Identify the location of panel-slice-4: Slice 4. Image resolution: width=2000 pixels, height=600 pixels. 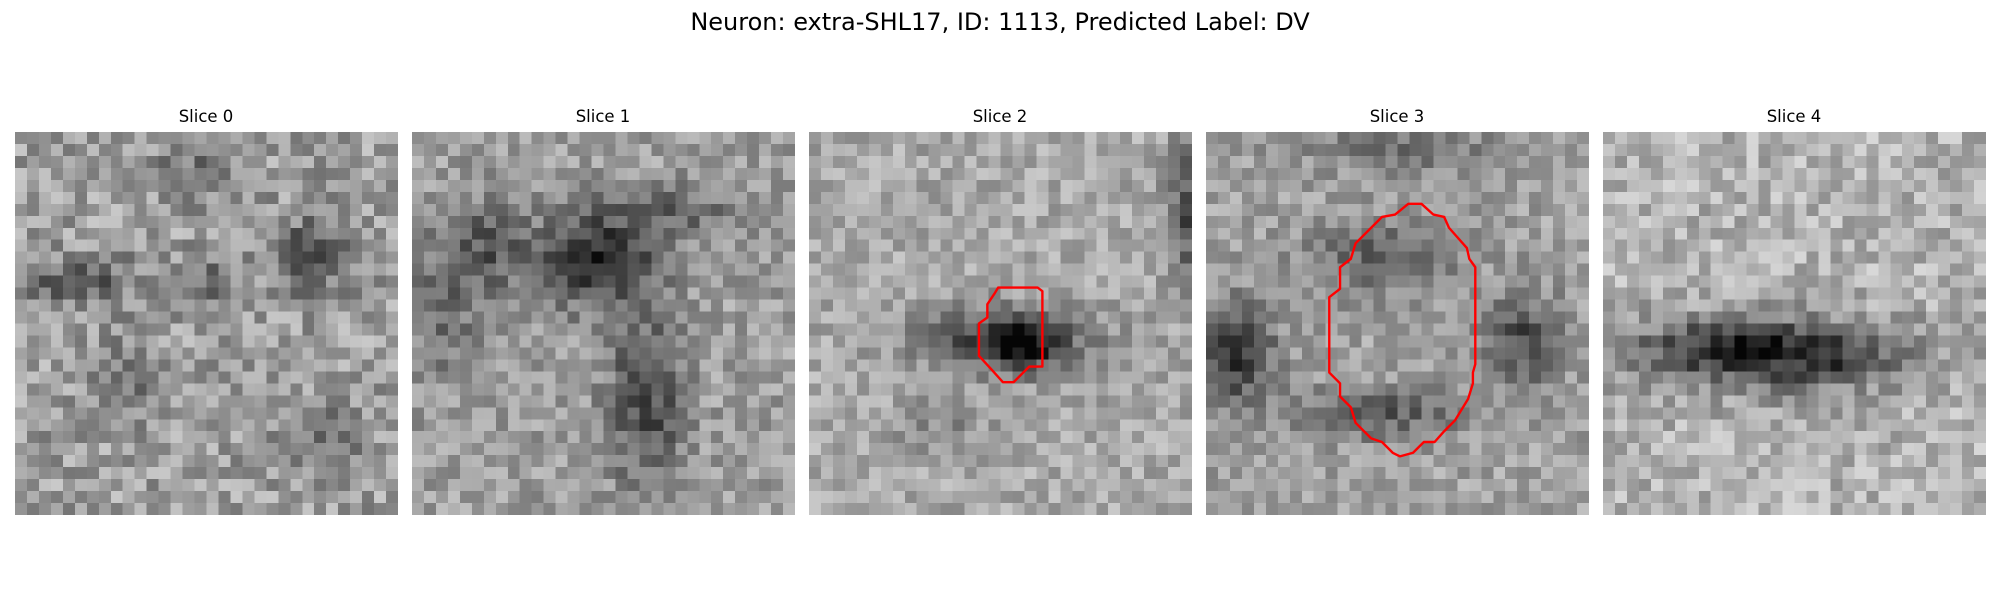
(1794, 310).